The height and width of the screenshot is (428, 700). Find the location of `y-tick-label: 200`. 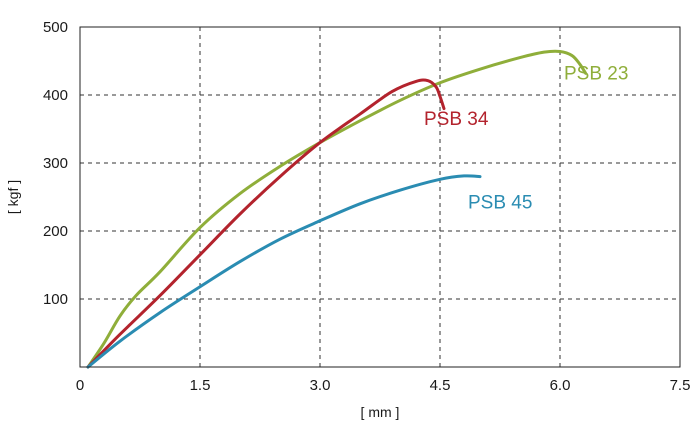

y-tick-label: 200 is located at coordinates (55, 231).